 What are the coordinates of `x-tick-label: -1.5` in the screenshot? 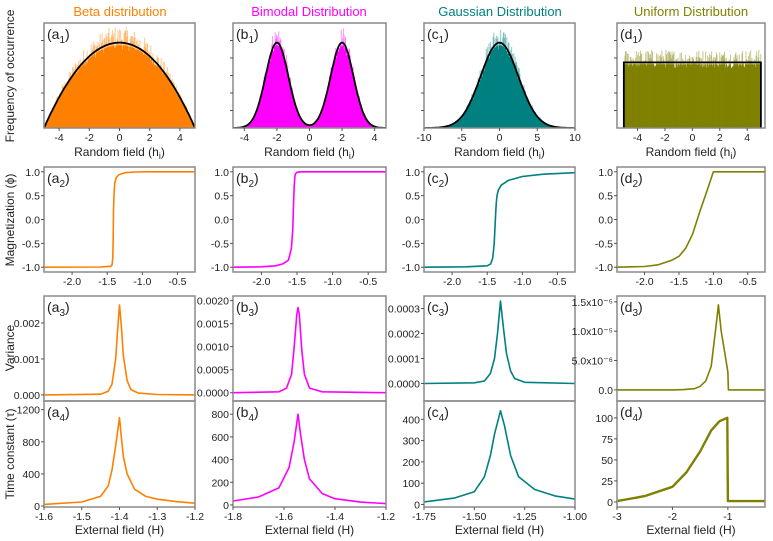 It's located at (297, 282).